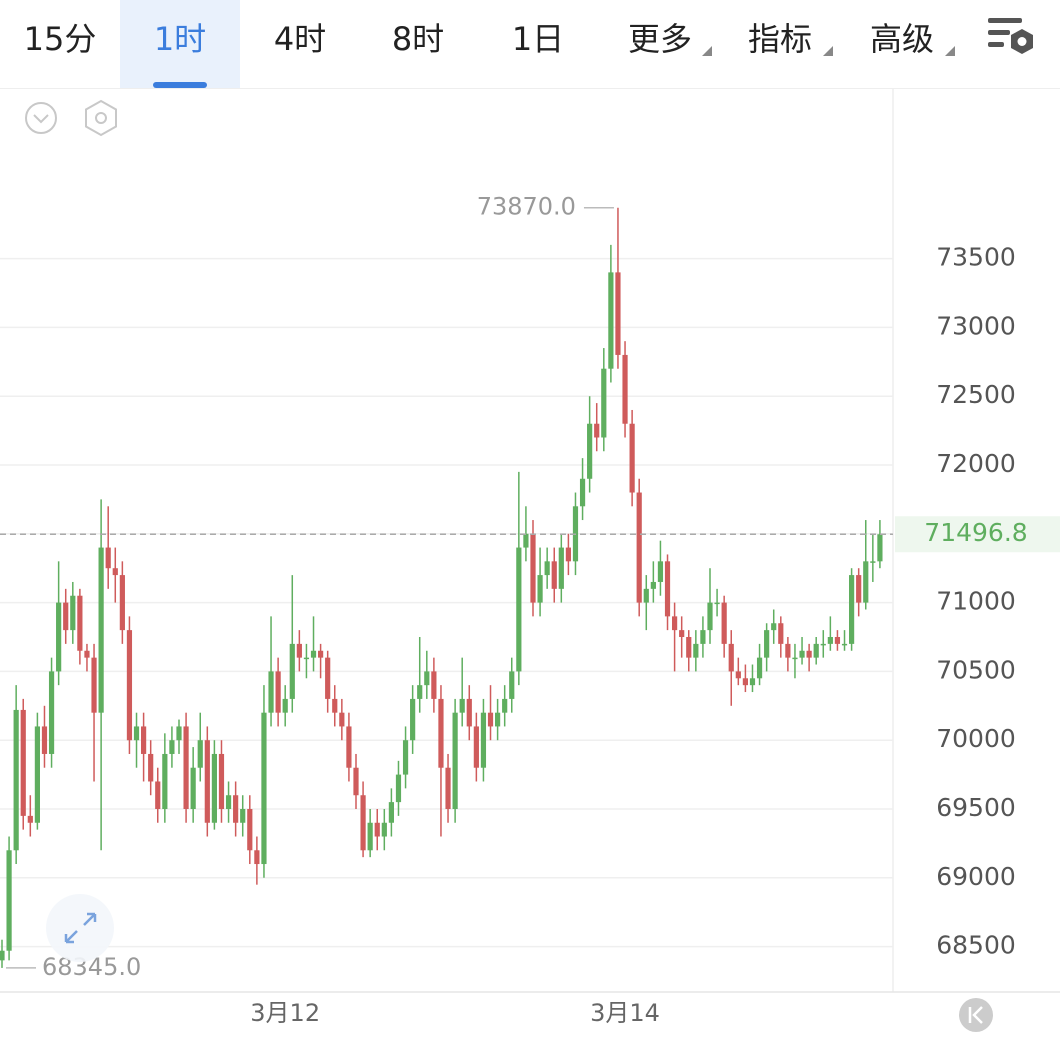  I want to click on collapse-button, so click(41, 118).